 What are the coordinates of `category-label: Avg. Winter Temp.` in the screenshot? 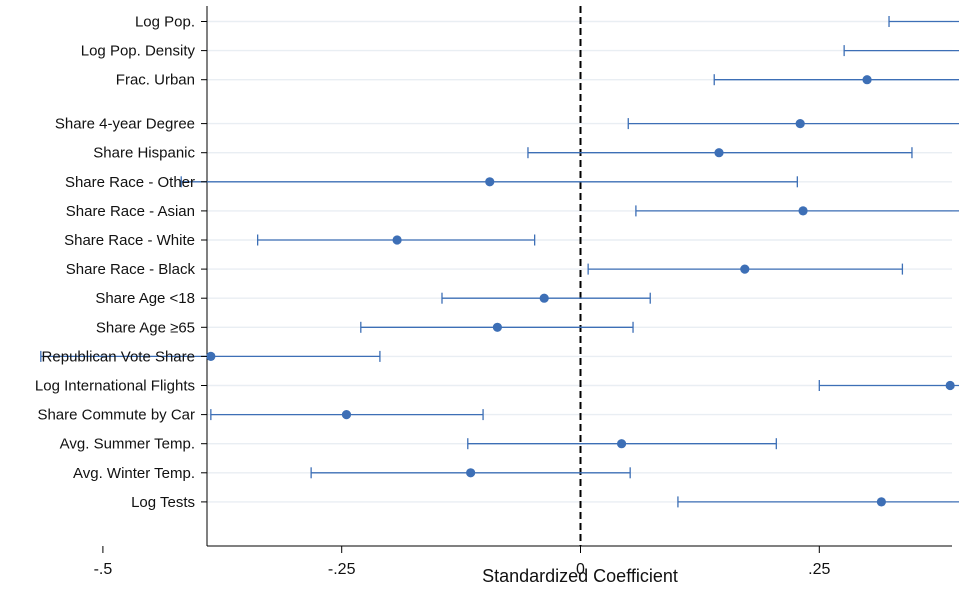 It's located at (134, 473).